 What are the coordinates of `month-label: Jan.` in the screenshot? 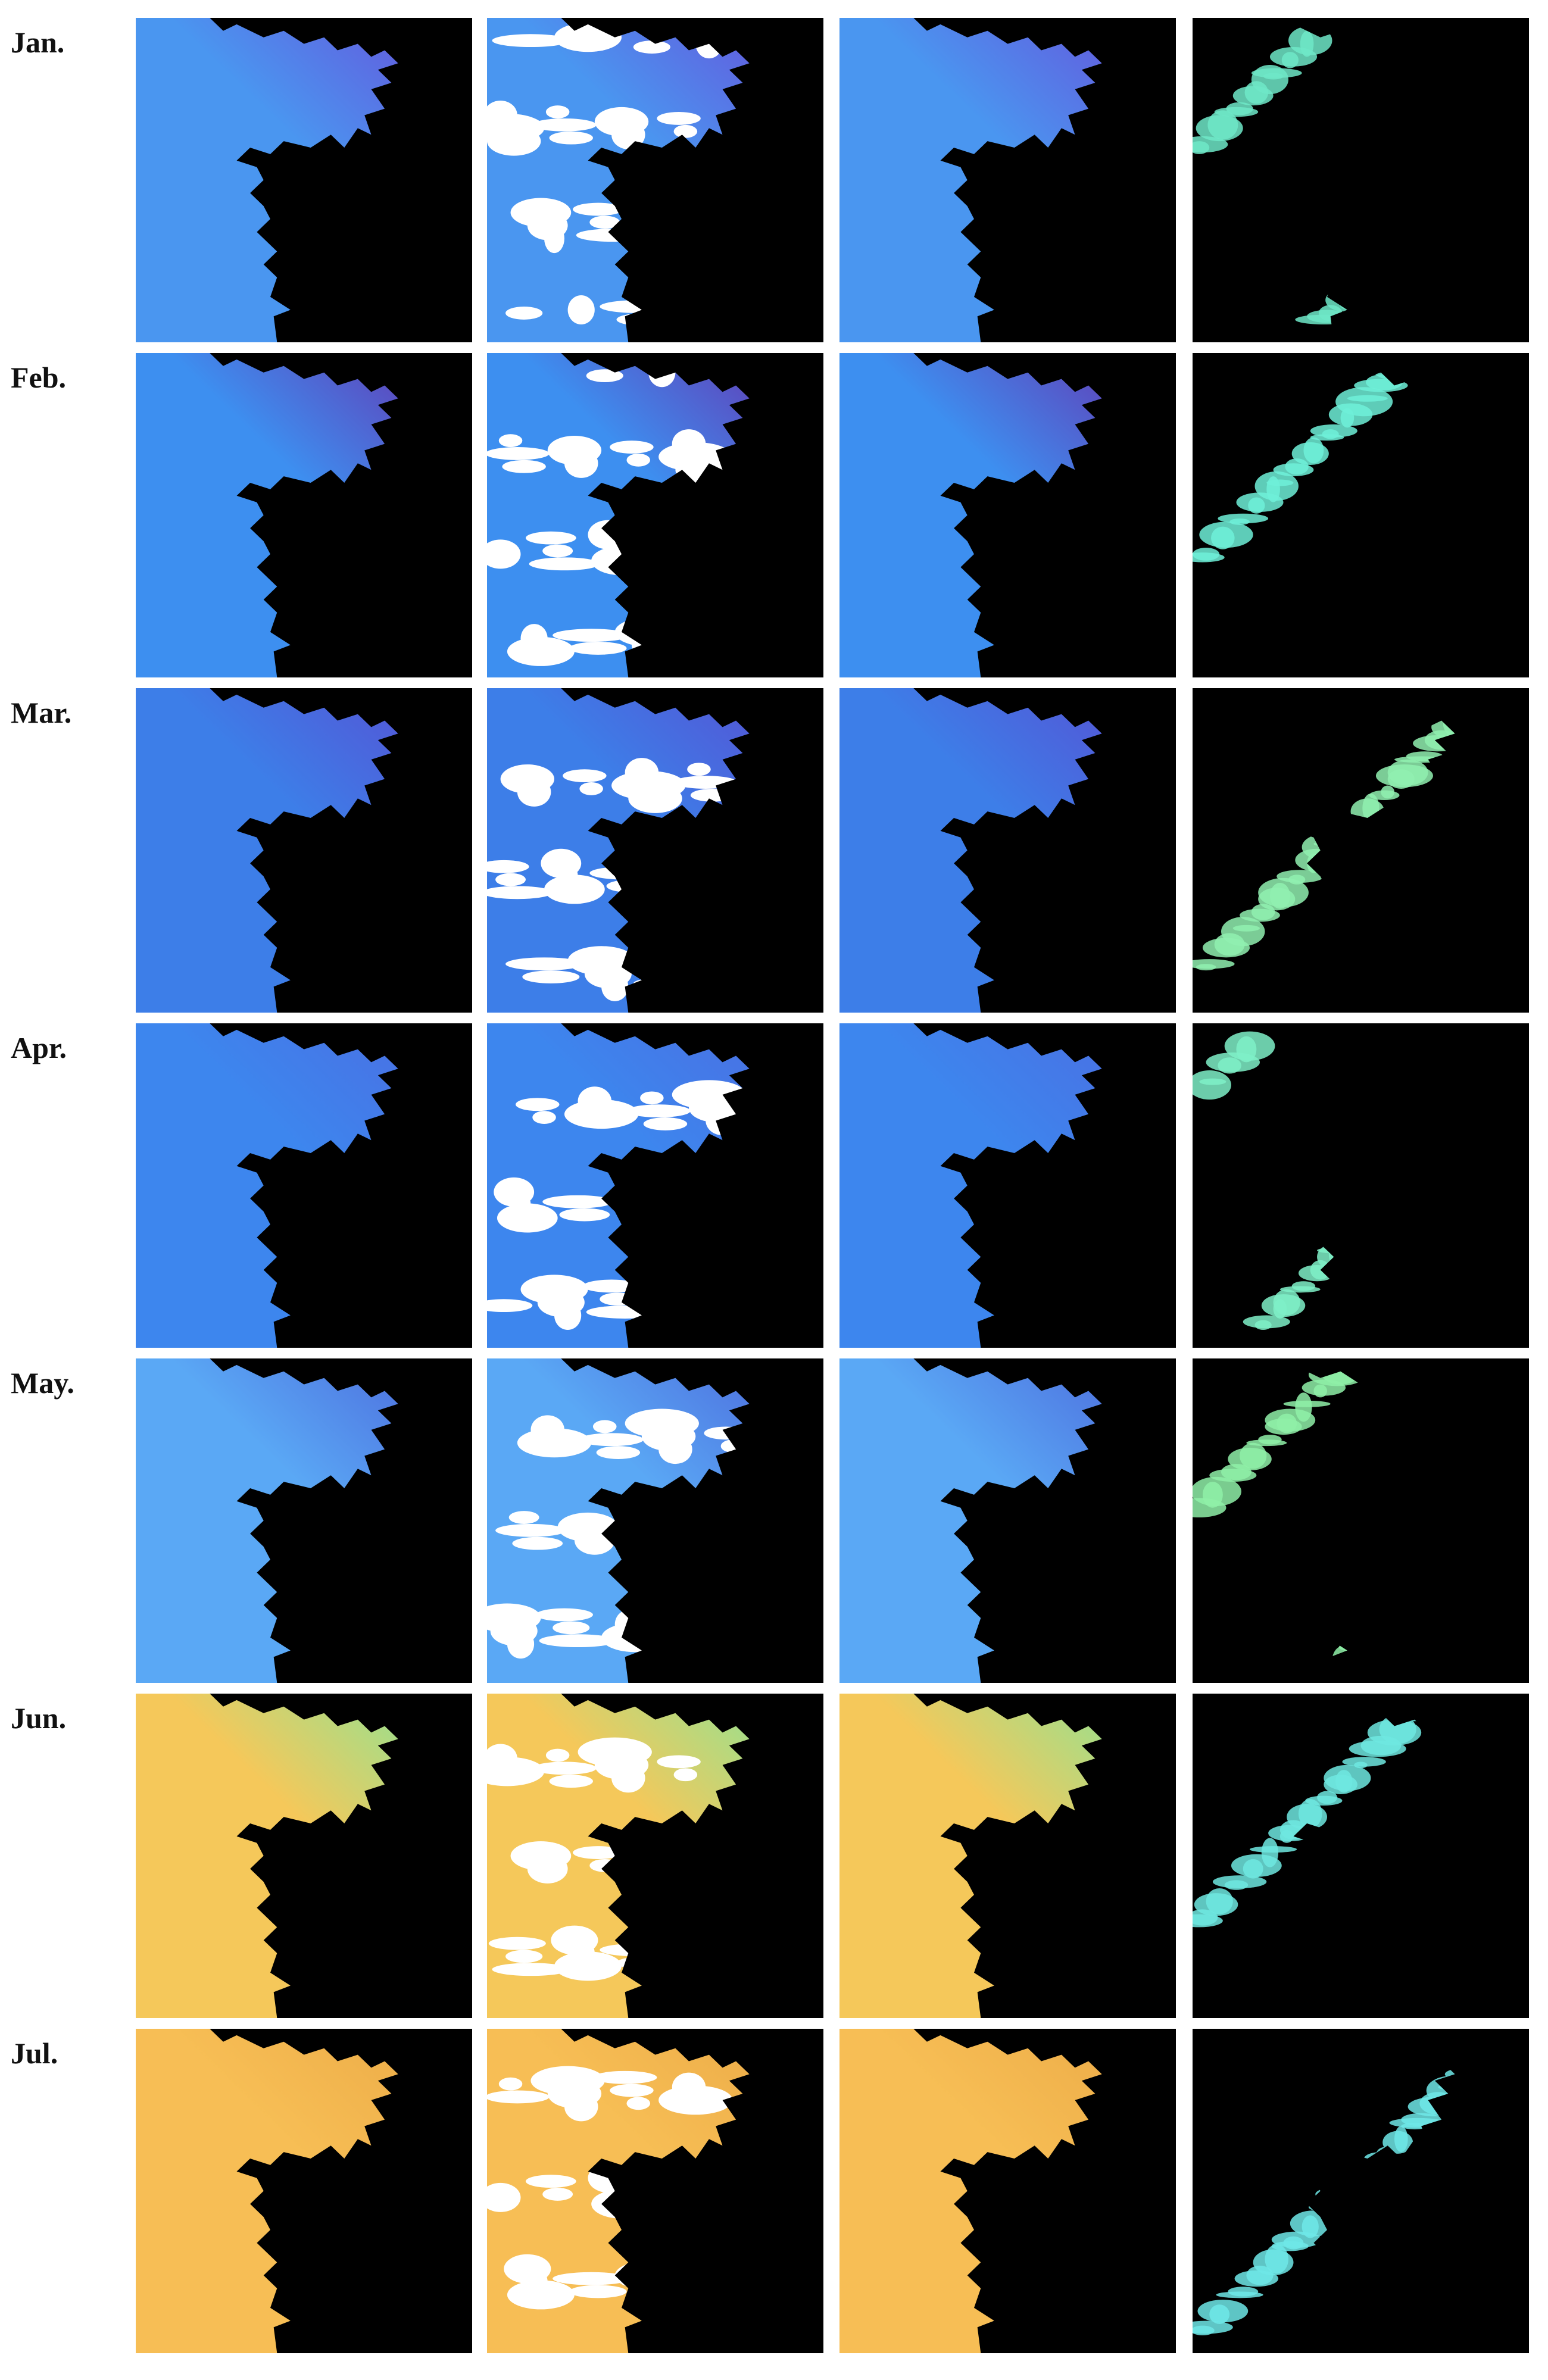 It's located at (38, 42).